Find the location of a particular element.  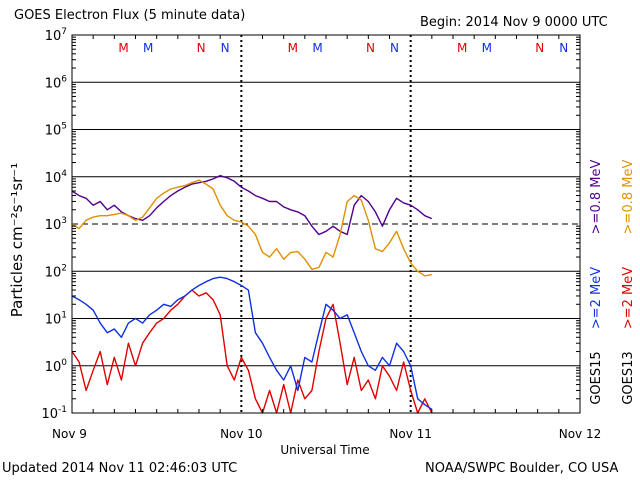

source-credit: NOAA/SWPC Boulder, CO USA is located at coordinates (522, 468).